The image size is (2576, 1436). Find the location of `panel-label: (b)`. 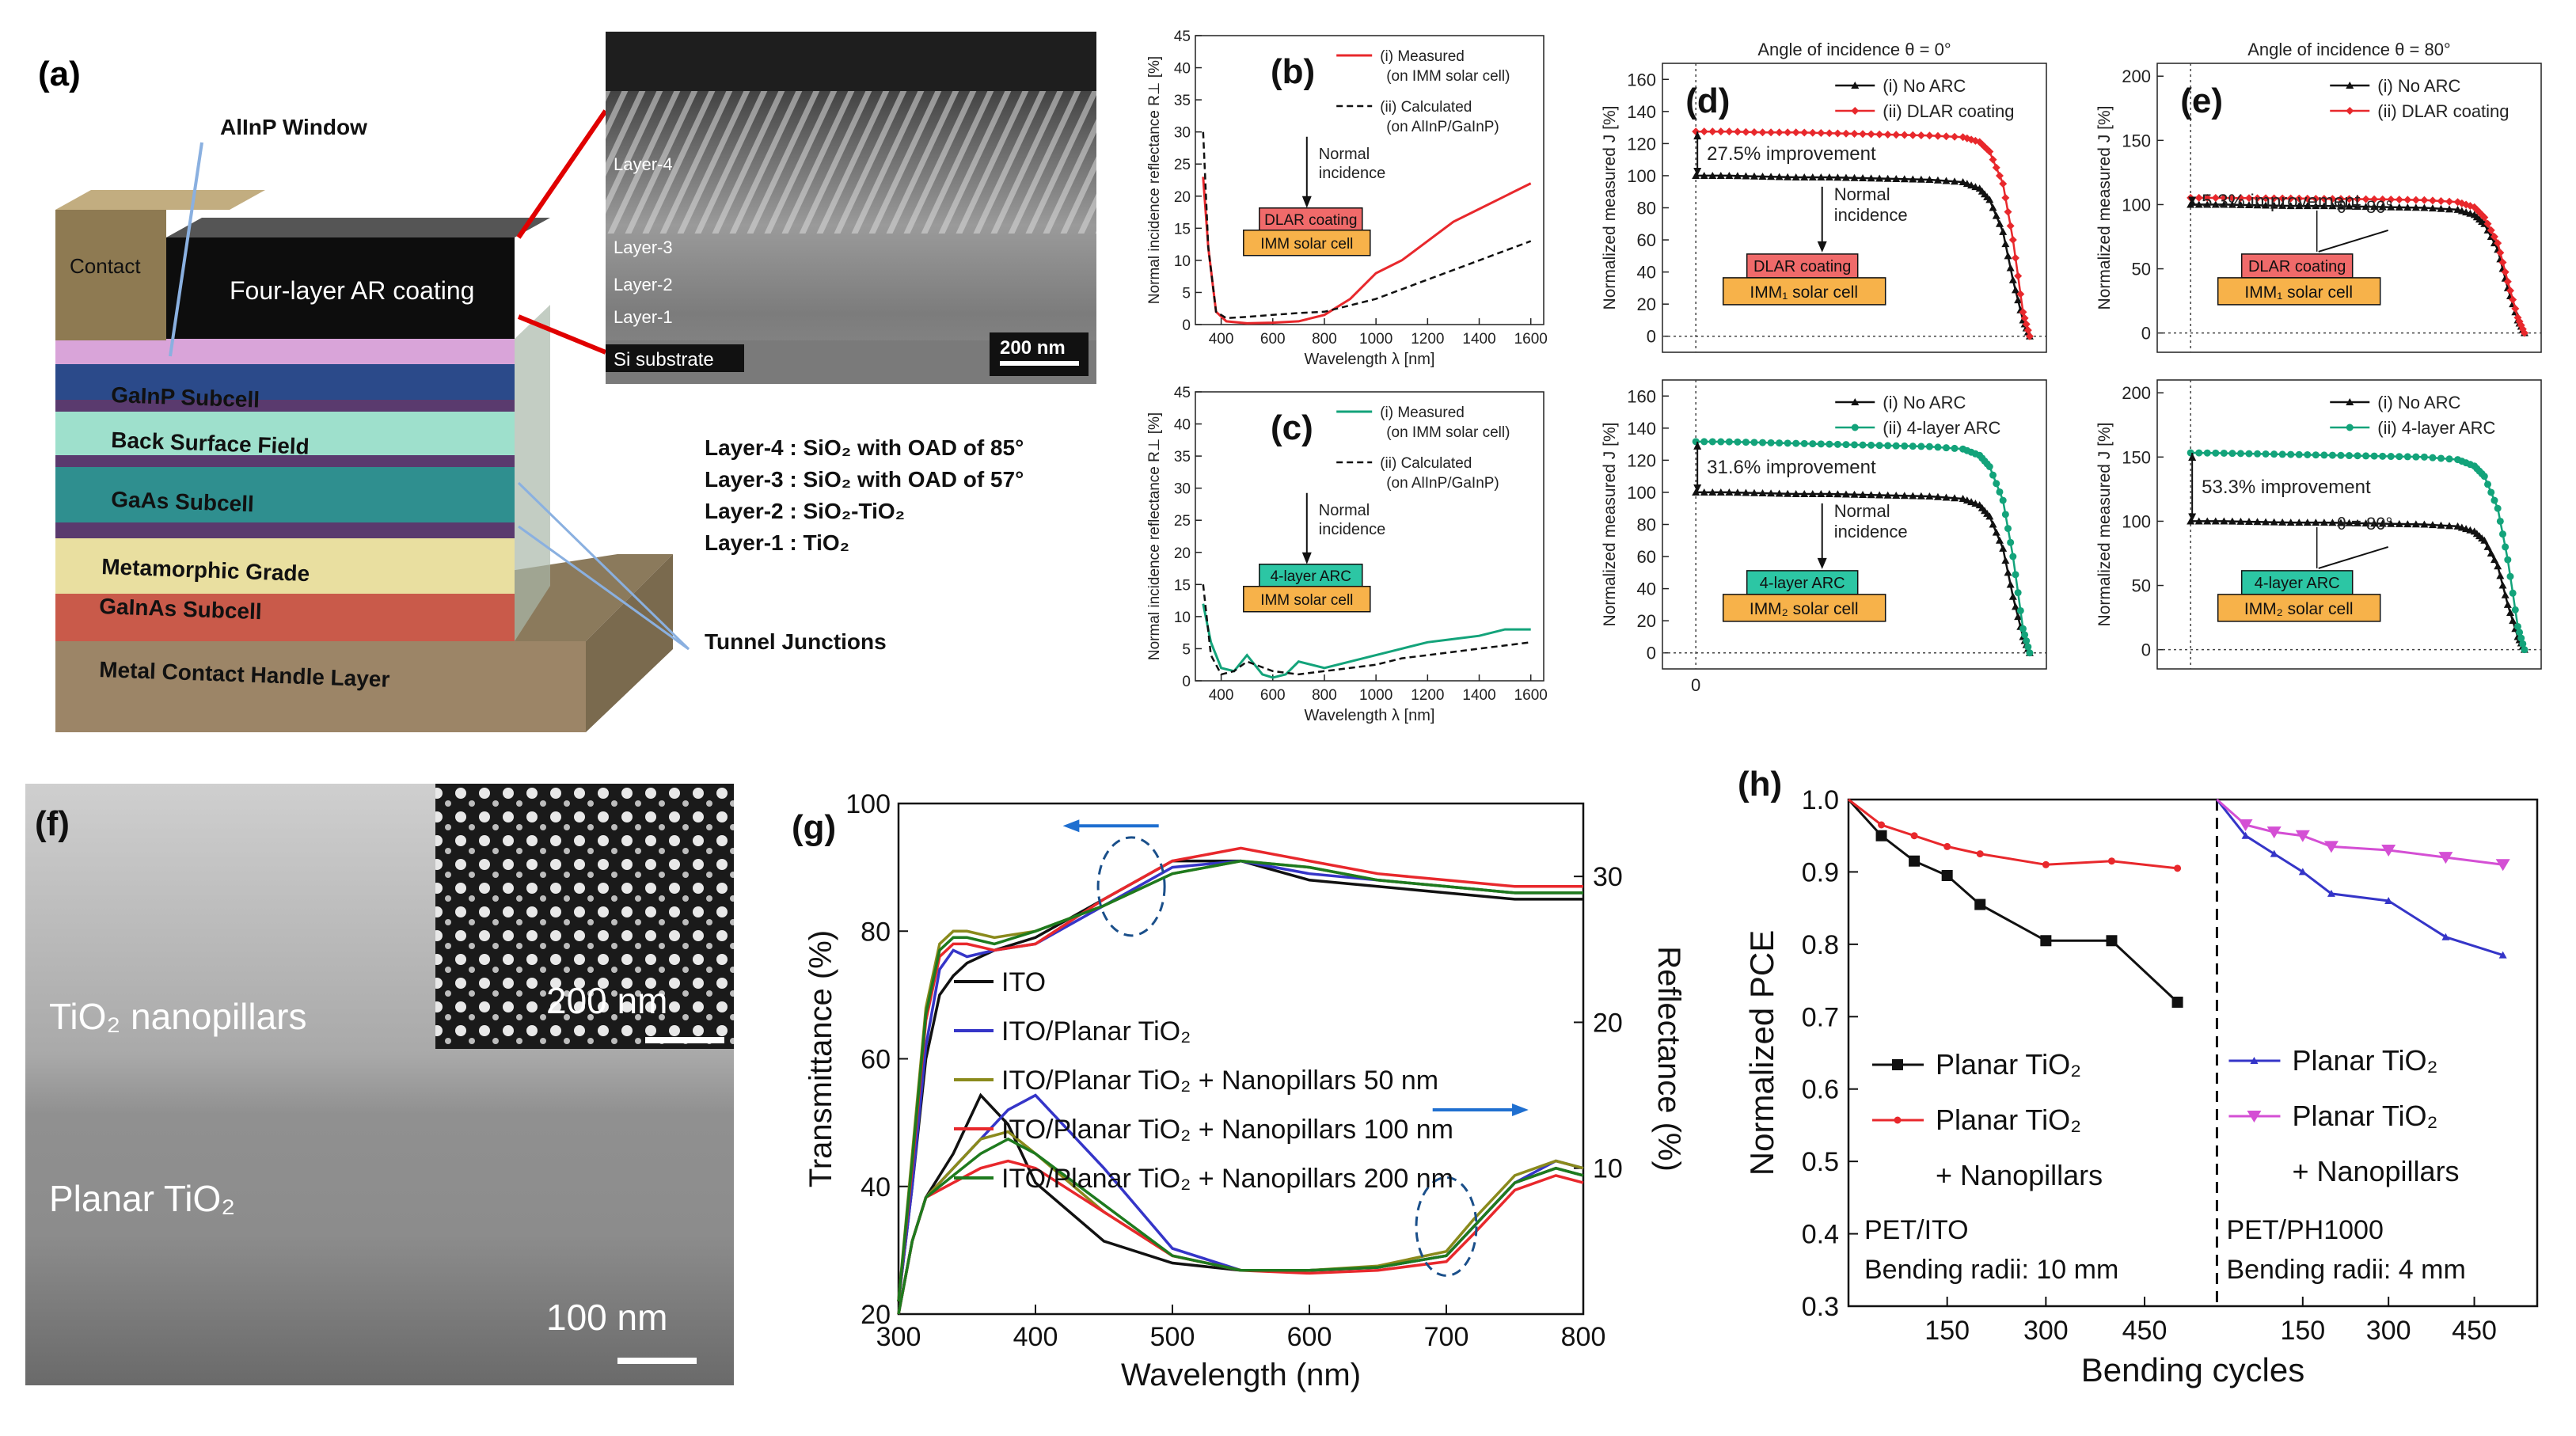

panel-label: (b) is located at coordinates (1293, 71).